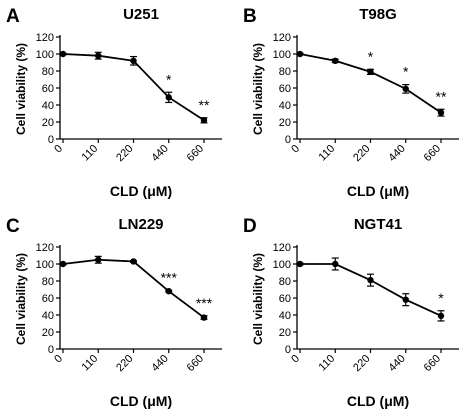 The image size is (474, 420). Describe the element at coordinates (250, 226) in the screenshot. I see `panel-letter: D` at that location.